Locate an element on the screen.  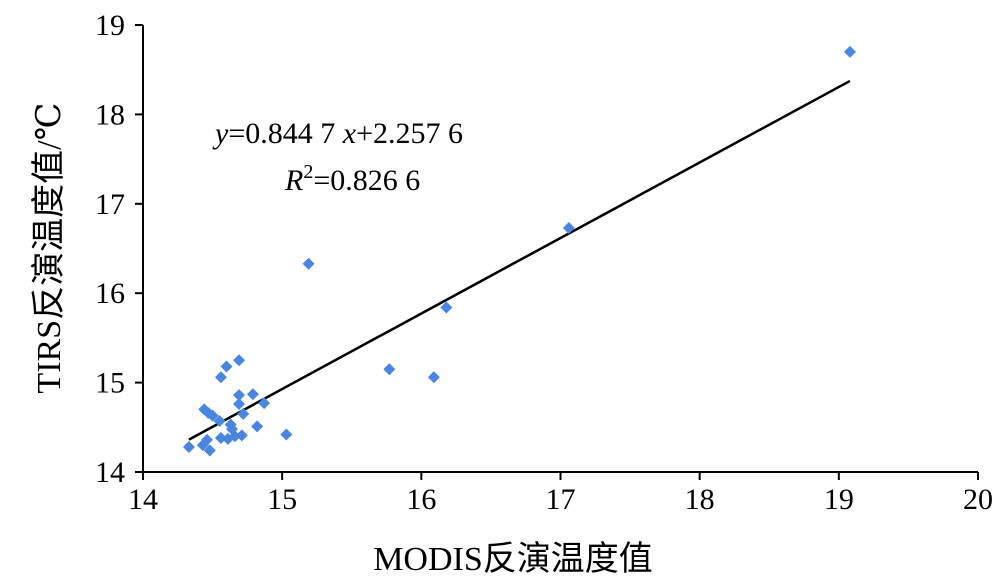
x-tick-label-20: 20 is located at coordinates (978, 499).